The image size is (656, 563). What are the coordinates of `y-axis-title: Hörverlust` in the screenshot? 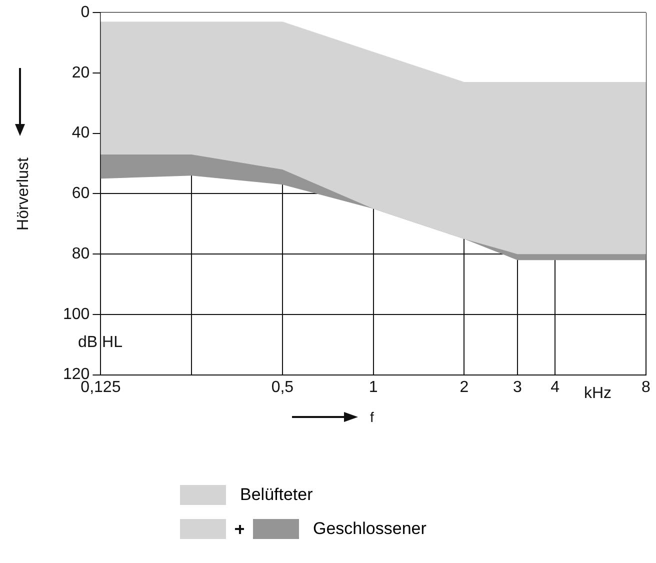 It's located at (24, 194).